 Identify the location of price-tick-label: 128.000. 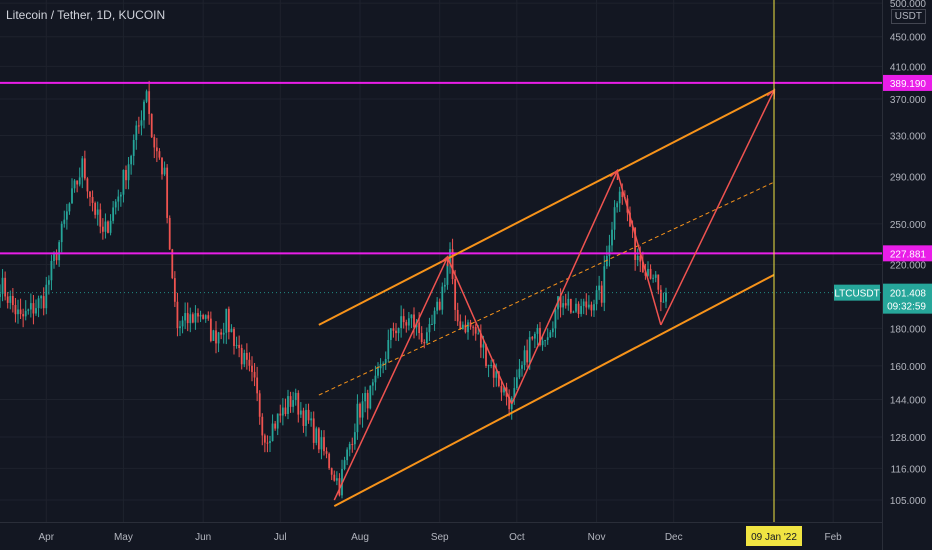
(908, 438).